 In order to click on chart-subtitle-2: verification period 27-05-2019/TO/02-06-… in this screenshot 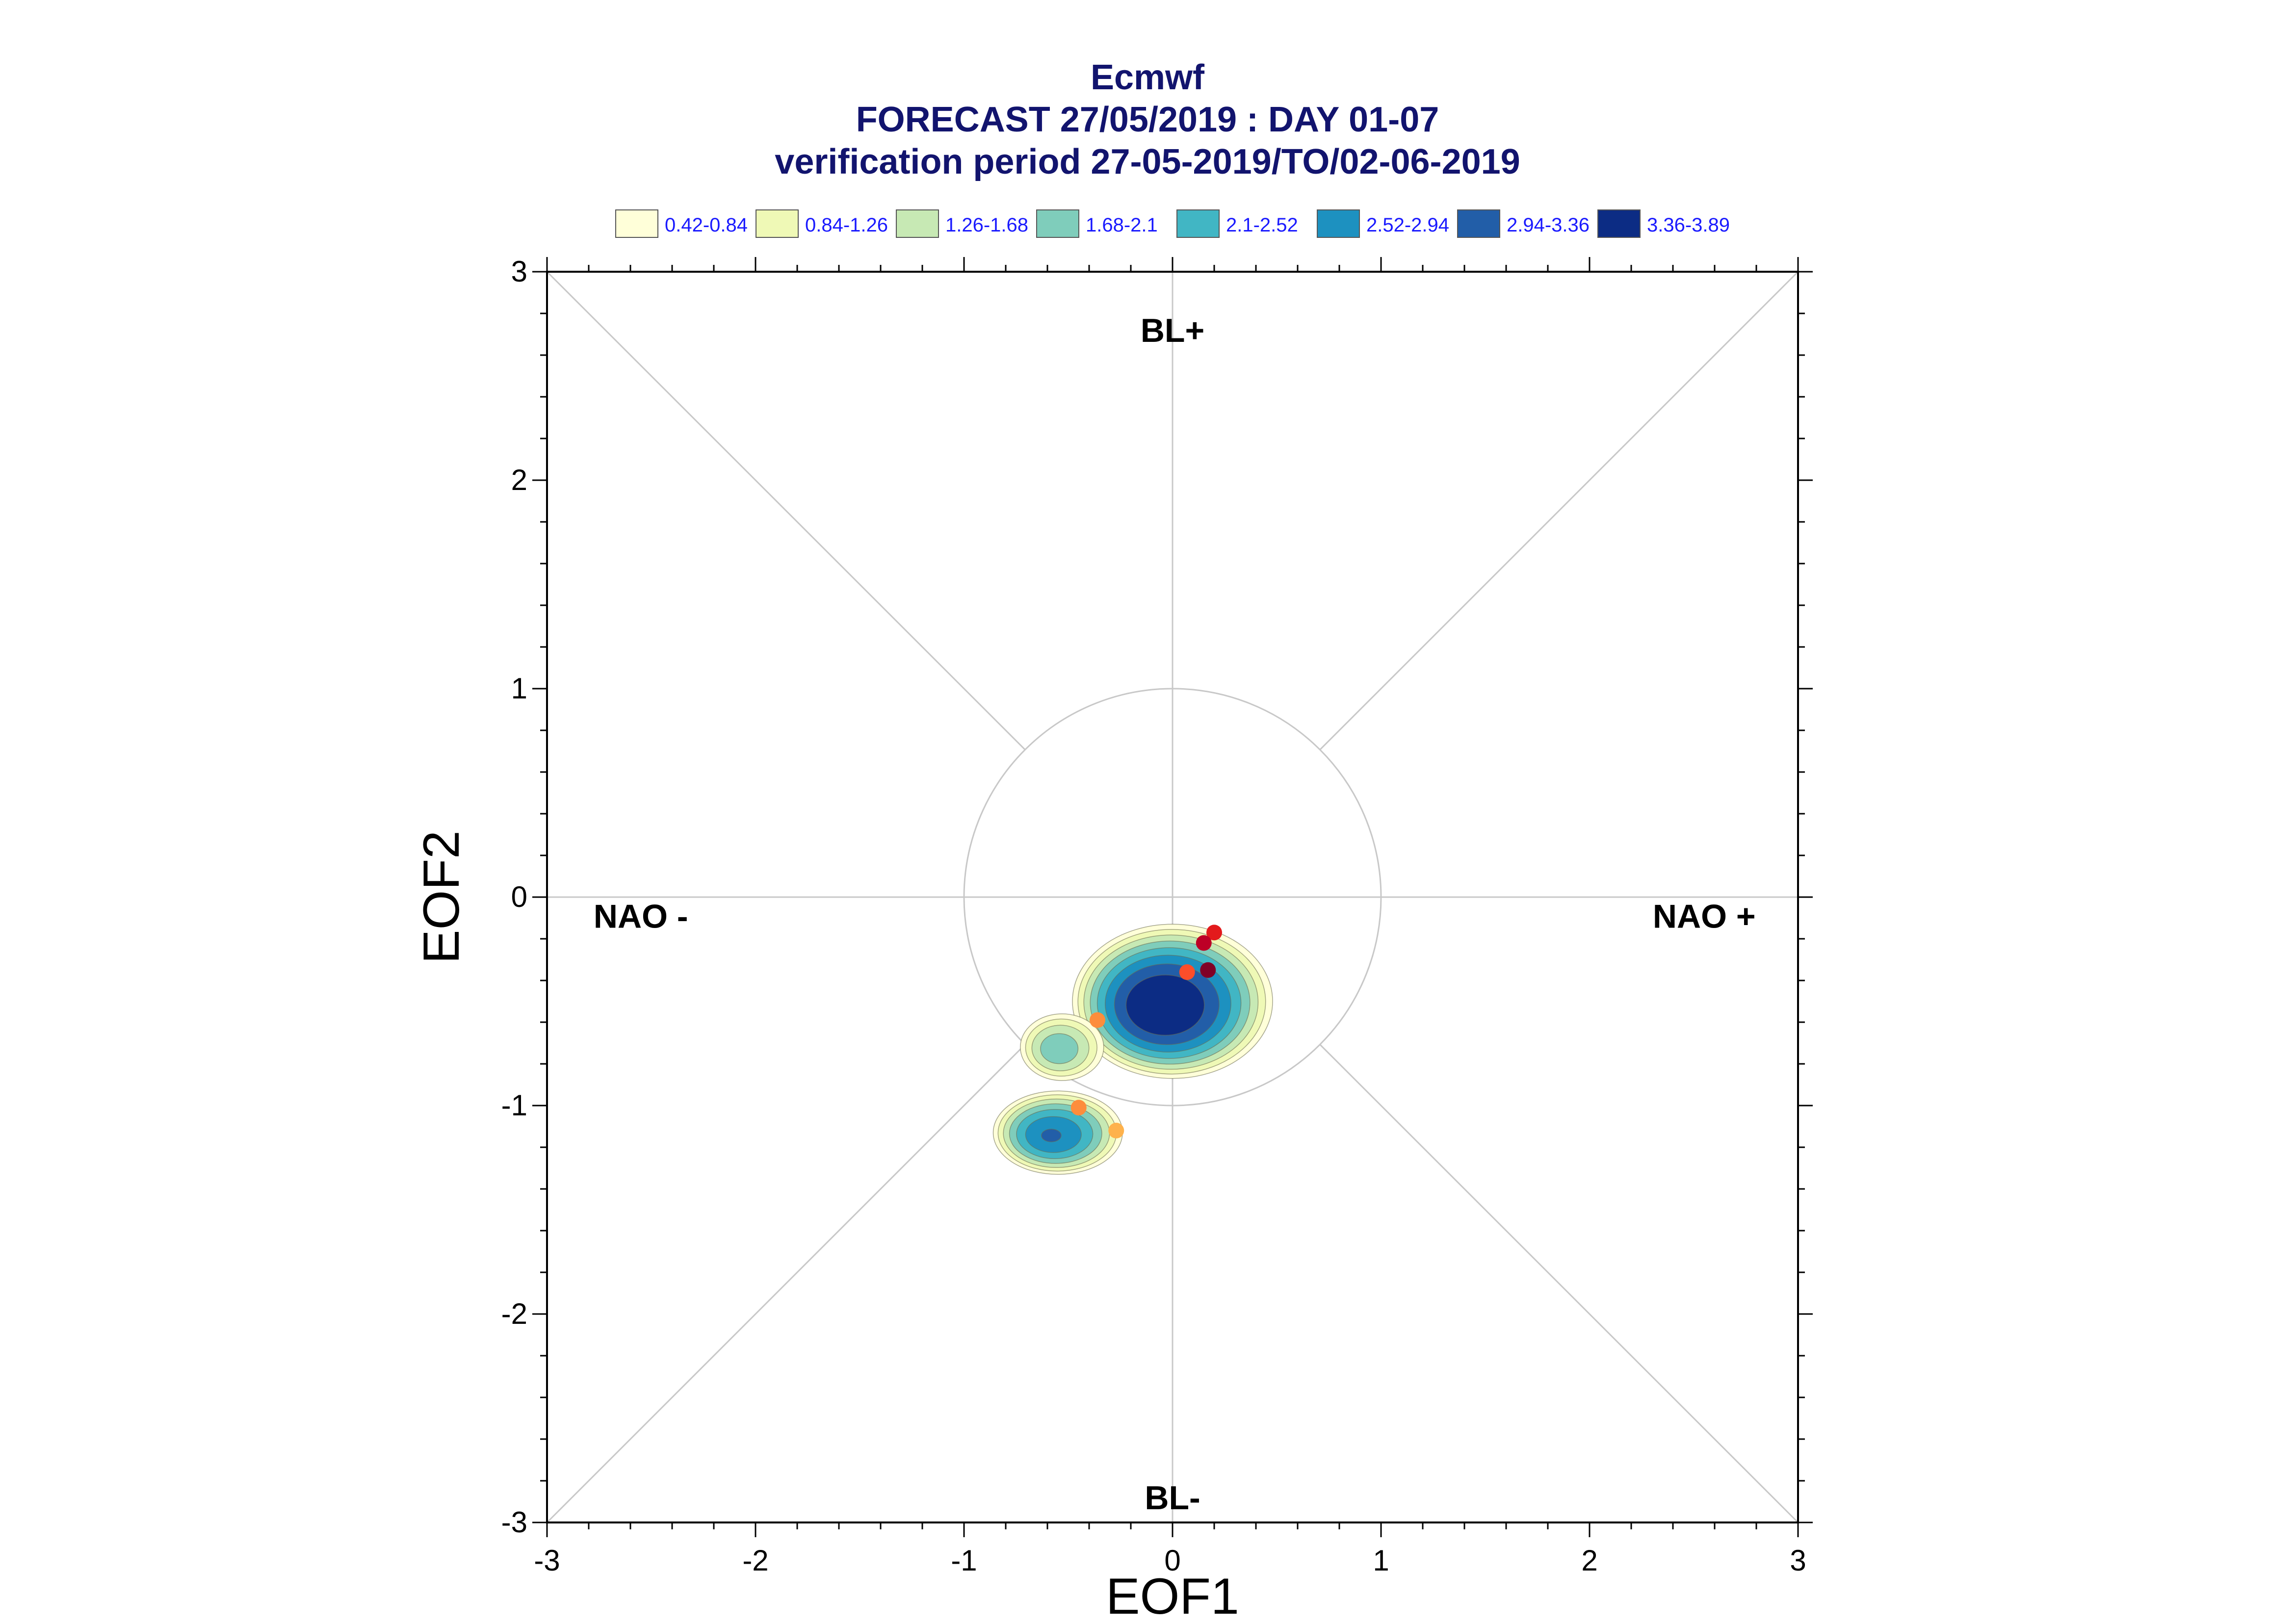, I will do `click(1147, 161)`.